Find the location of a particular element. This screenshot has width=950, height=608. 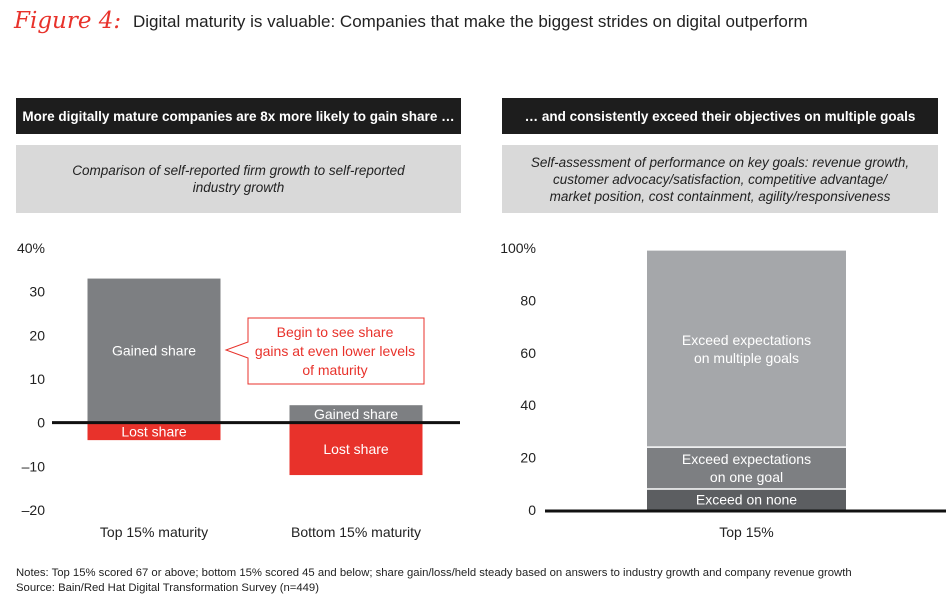

annotation-text-line: gains at even lower levels is located at coordinates (335, 351).